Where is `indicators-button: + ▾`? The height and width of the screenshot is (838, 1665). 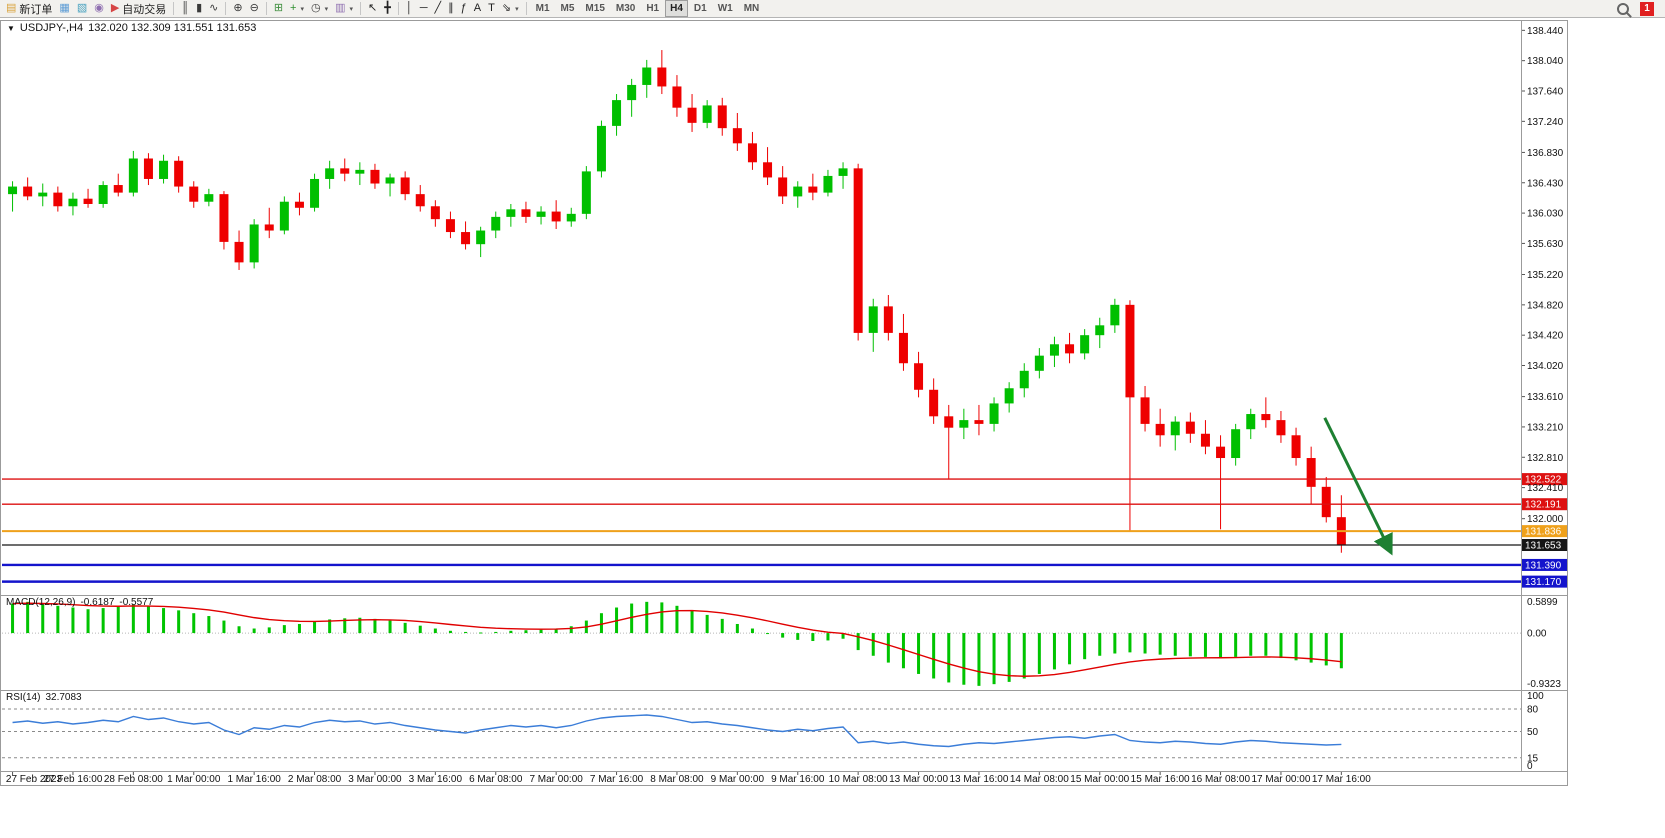 indicators-button: + ▾ is located at coordinates (297, 9).